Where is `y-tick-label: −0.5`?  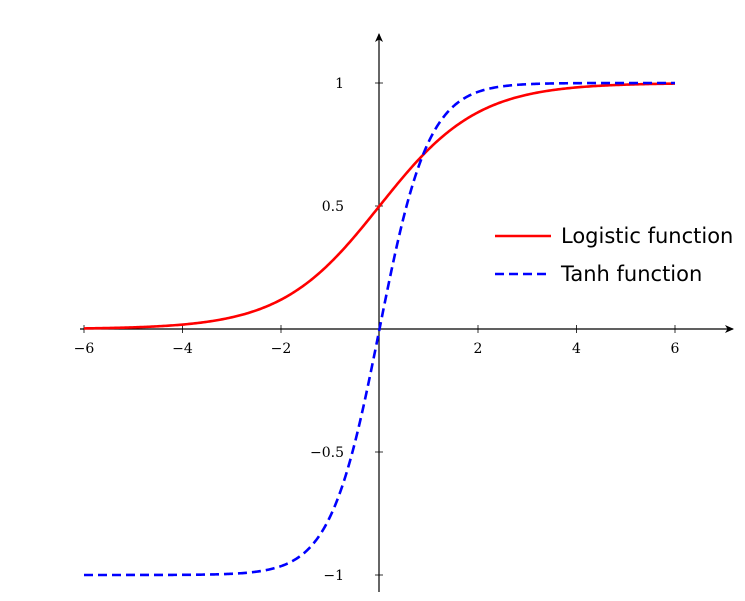 y-tick-label: −0.5 is located at coordinates (327, 453).